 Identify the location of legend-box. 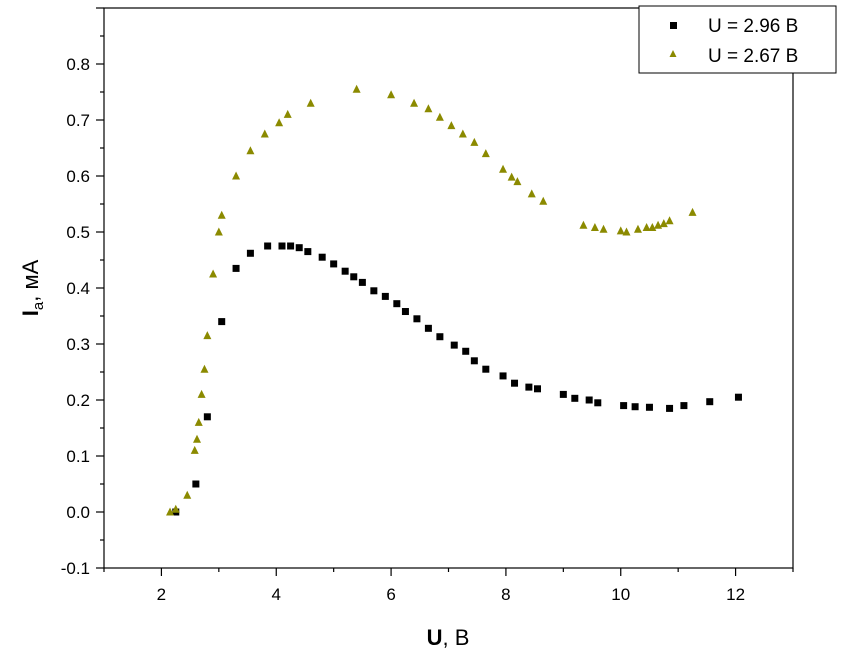
(737, 39).